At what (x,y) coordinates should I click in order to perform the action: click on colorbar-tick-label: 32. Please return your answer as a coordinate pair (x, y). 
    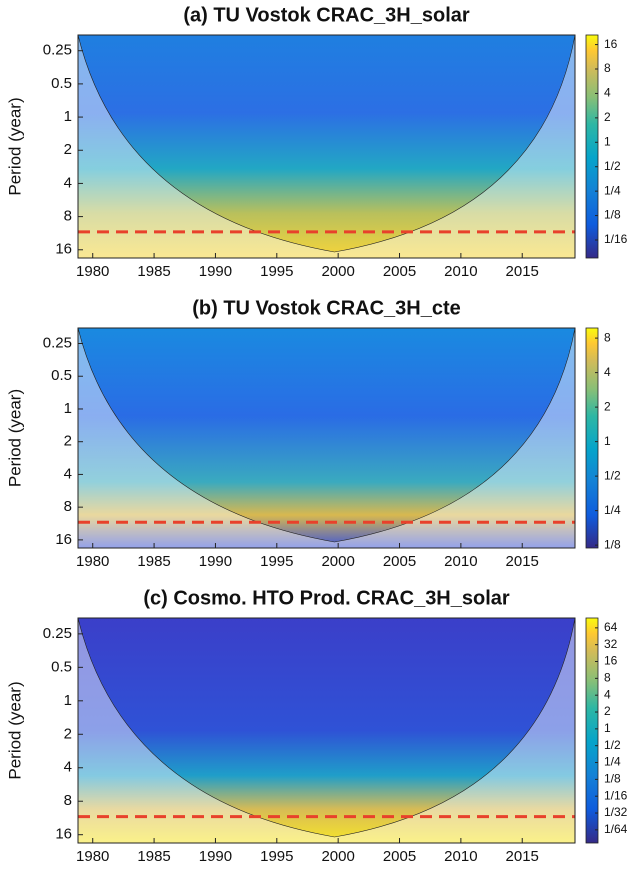
    Looking at the image, I should click on (611, 644).